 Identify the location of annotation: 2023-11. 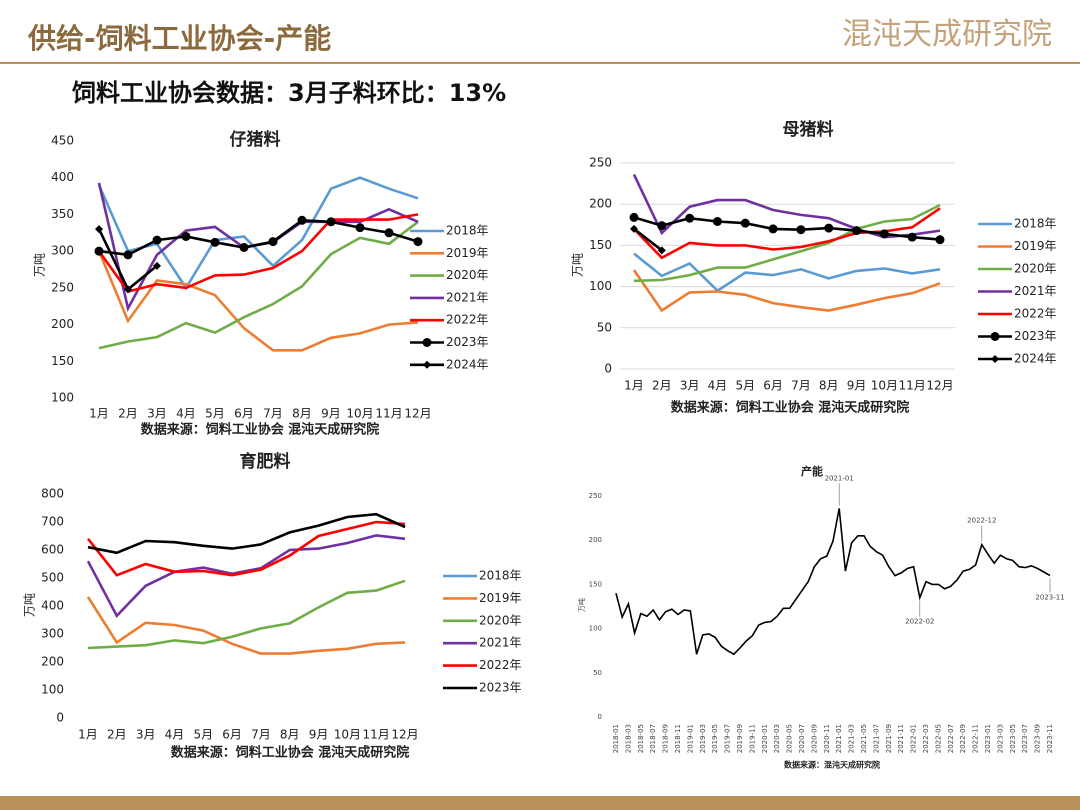
(1049, 598).